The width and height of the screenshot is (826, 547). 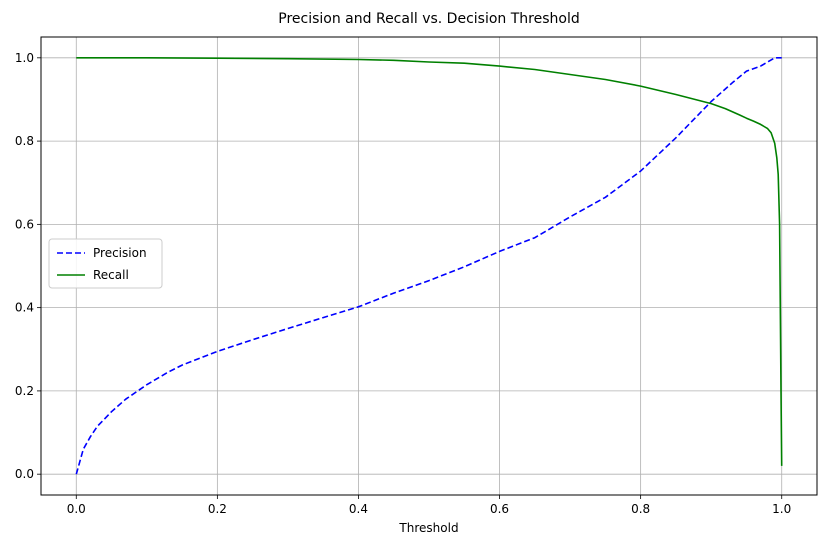 What do you see at coordinates (24, 474) in the screenshot?
I see `y-tick-label: 0.0` at bounding box center [24, 474].